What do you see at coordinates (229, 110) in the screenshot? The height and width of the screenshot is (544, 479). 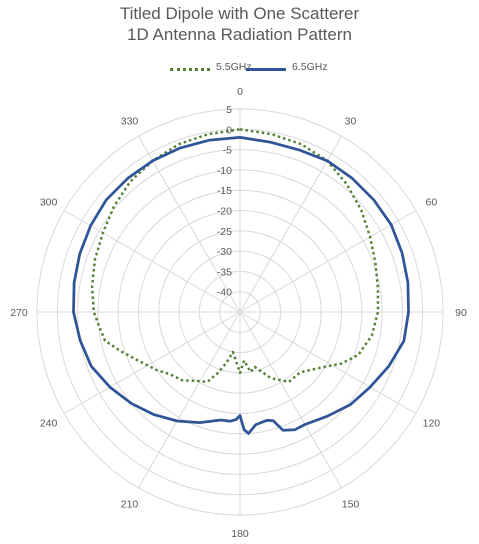 I see `radial-tick-label: 5` at bounding box center [229, 110].